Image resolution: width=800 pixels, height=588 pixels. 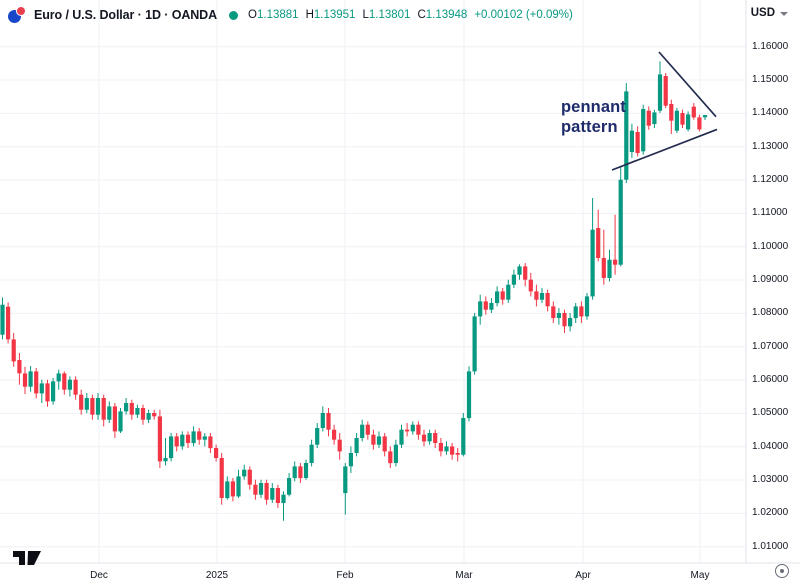 I want to click on pennant-annotation-line2: pattern, so click(x=589, y=126).